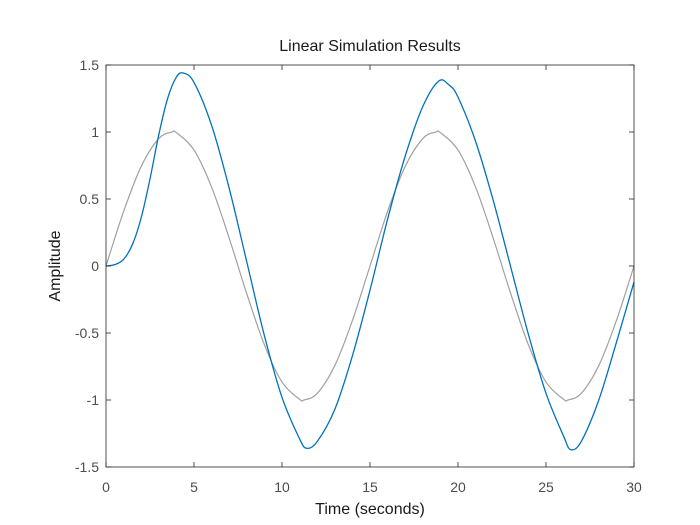 The height and width of the screenshot is (525, 700). What do you see at coordinates (55, 265) in the screenshot?
I see `y-axis-label: Amplitude` at bounding box center [55, 265].